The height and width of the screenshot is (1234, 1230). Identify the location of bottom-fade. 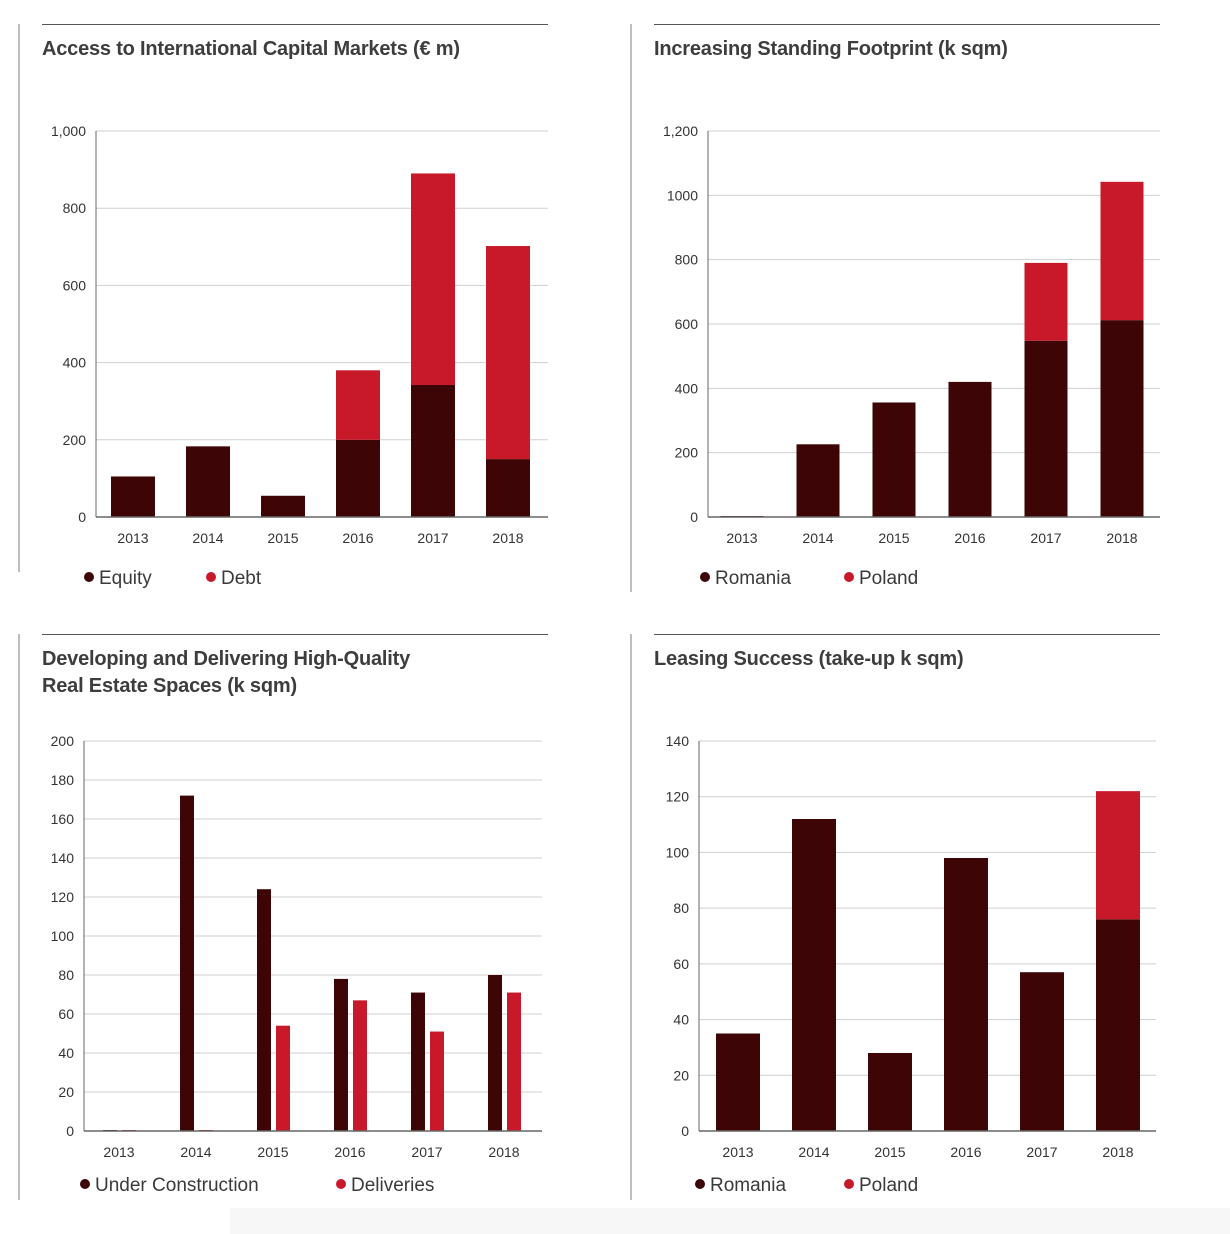
(730, 1221).